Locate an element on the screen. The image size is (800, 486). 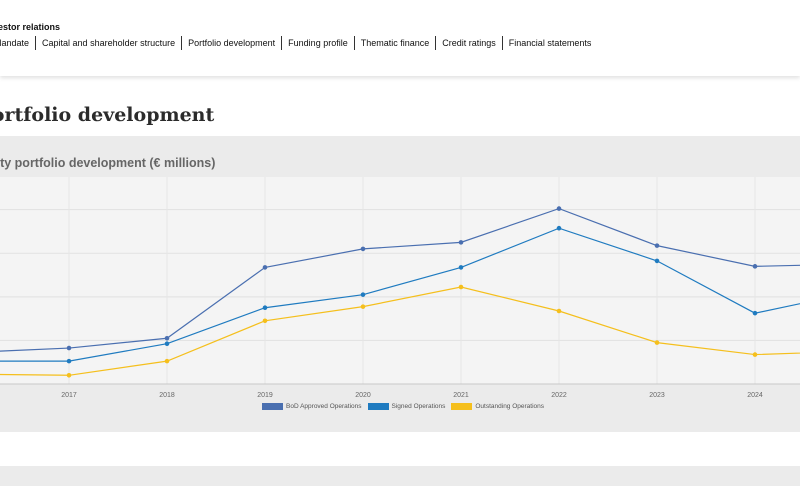
next-section-card is located at coordinates (400, 476).